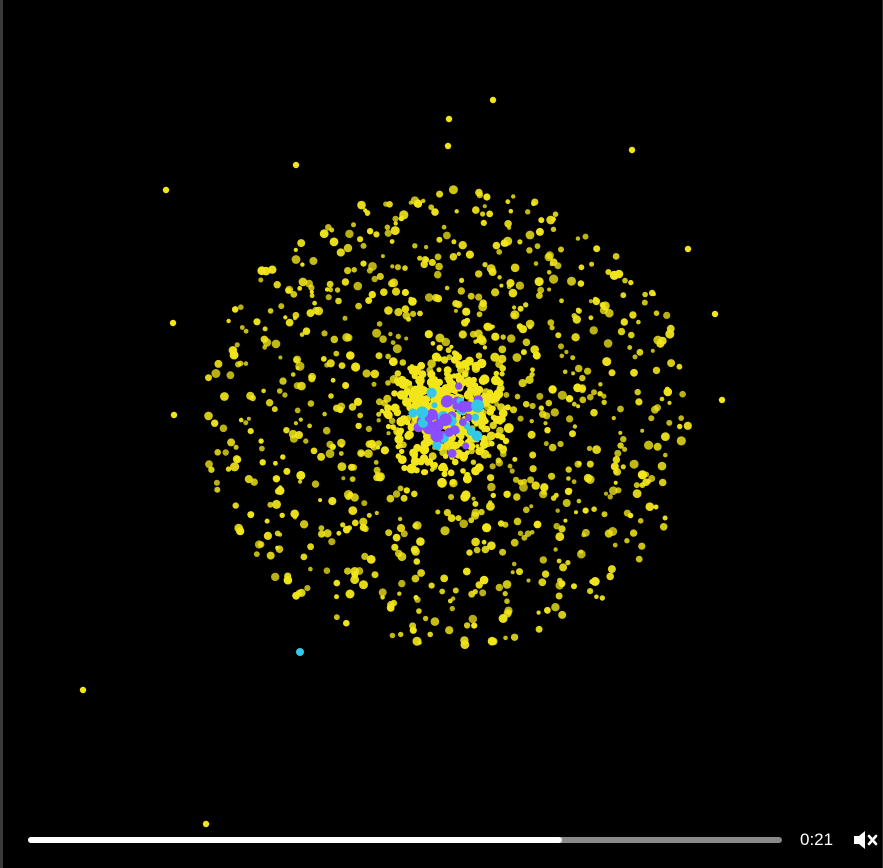 This screenshot has width=883, height=868. Describe the element at coordinates (437, 445) in the screenshot. I see `particle-core-colored` at that location.